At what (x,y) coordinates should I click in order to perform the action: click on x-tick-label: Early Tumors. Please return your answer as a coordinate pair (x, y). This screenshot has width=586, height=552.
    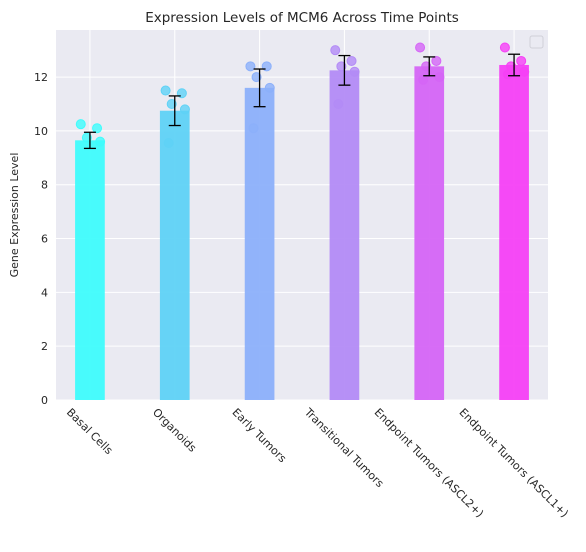
    Looking at the image, I should click on (260, 436).